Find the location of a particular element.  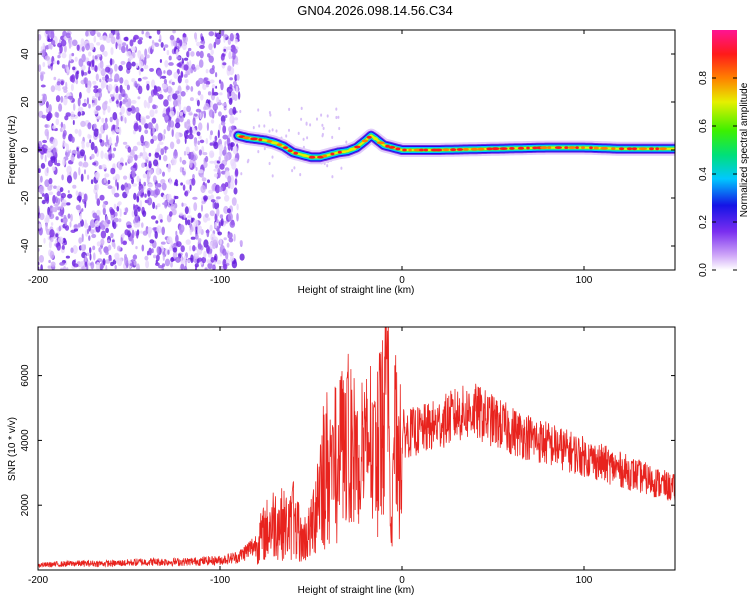

signal-ridge is located at coordinates (453, 146).